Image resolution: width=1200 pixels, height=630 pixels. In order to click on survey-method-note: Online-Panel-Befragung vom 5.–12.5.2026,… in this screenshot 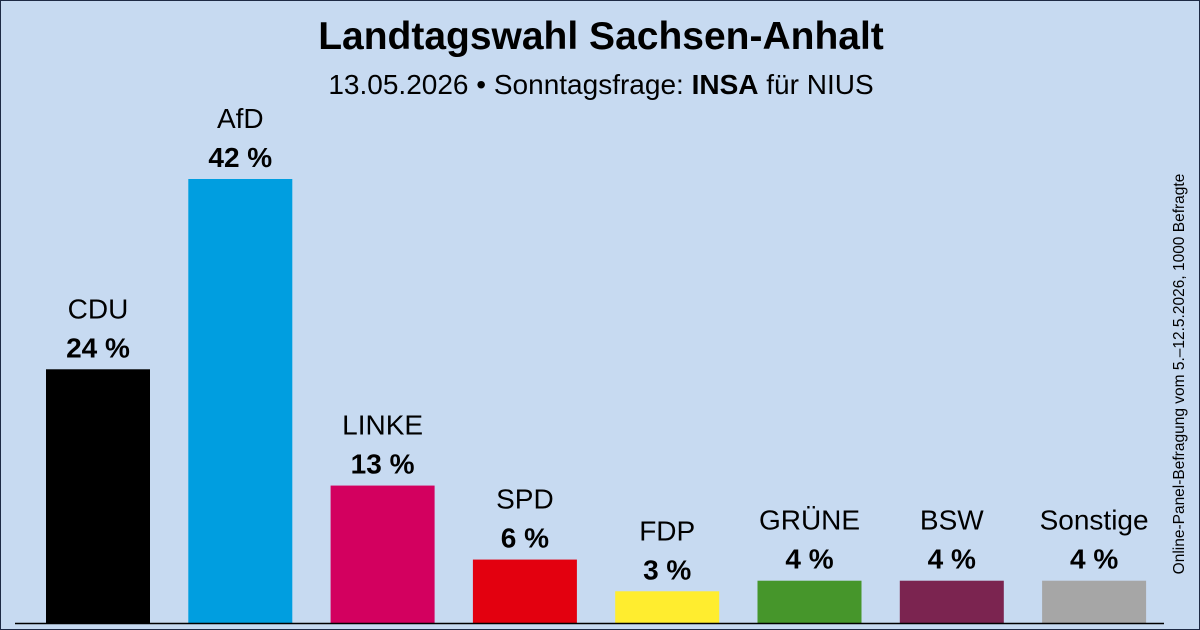, I will do `click(1179, 374)`.